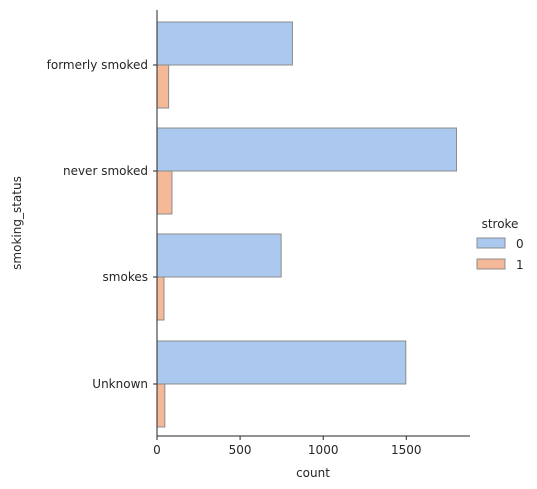 The height and width of the screenshot is (489, 537). What do you see at coordinates (406, 450) in the screenshot?
I see `x-tick-label: 1500` at bounding box center [406, 450].